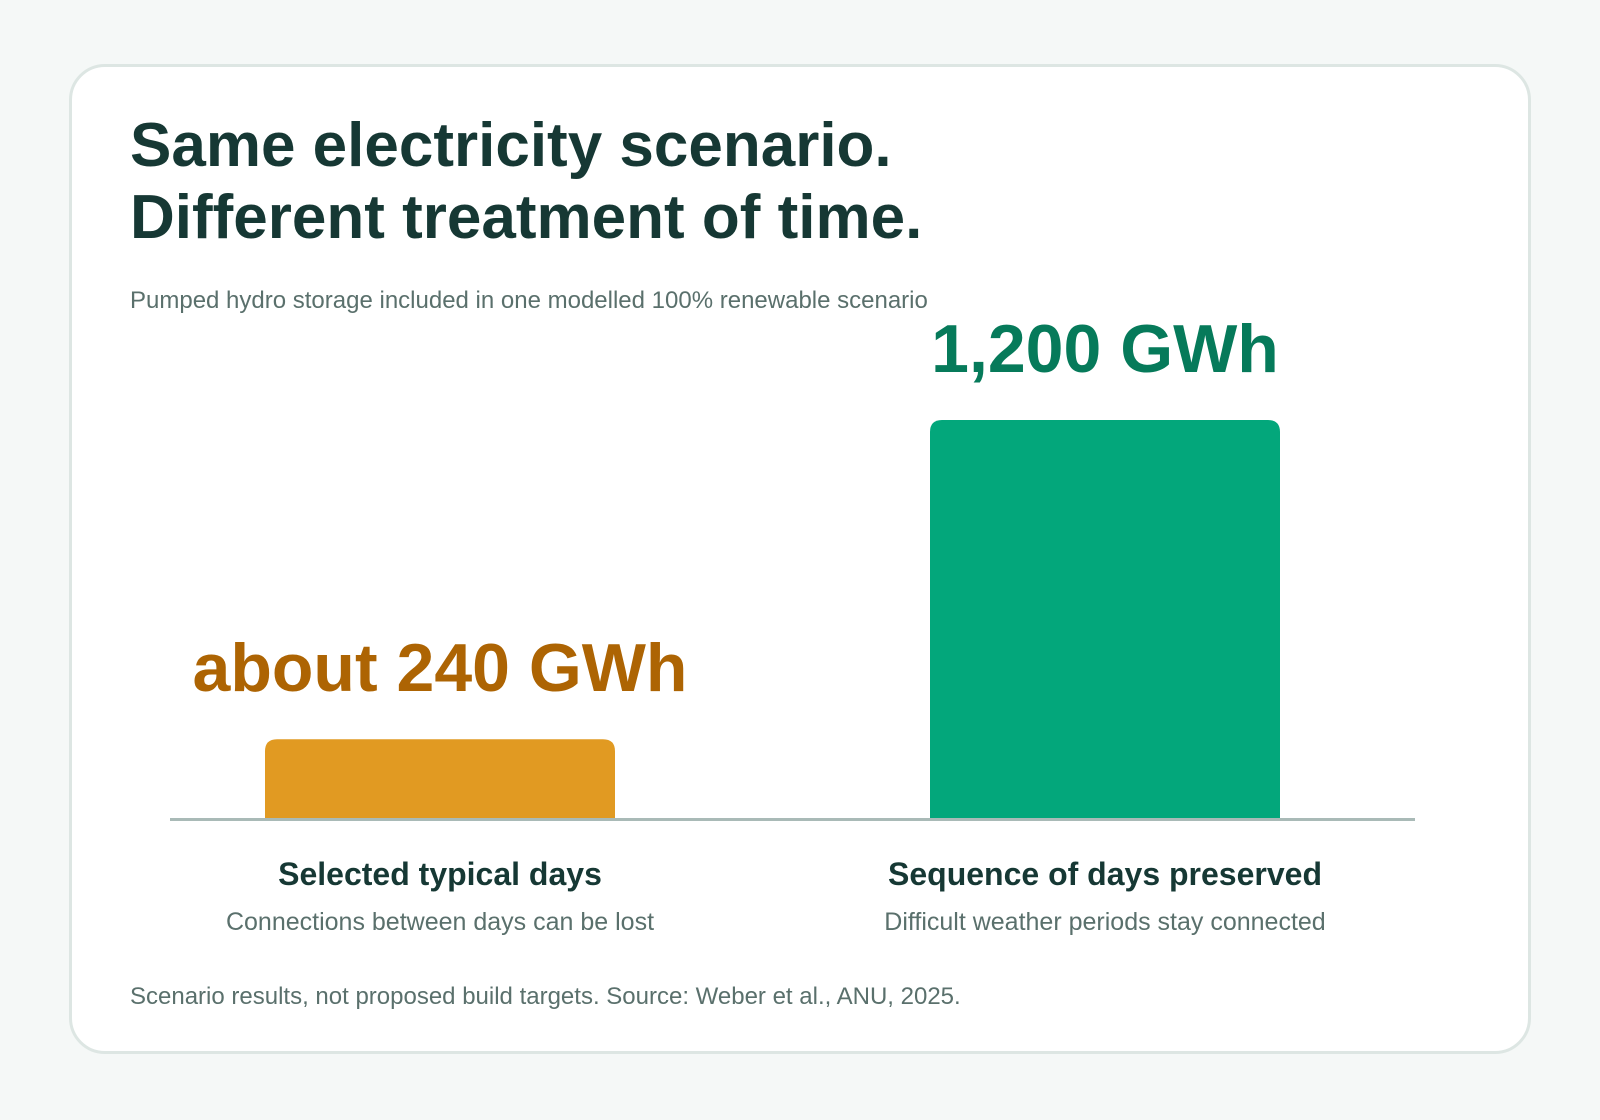 The width and height of the screenshot is (1600, 1120). I want to click on category-note-2: Difficult weather periods stay connected, so click(1104, 922).